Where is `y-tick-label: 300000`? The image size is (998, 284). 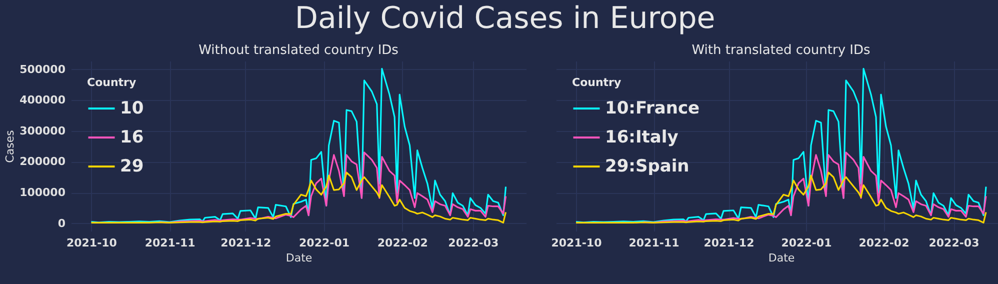 y-tick-label: 300000 is located at coordinates (43, 131).